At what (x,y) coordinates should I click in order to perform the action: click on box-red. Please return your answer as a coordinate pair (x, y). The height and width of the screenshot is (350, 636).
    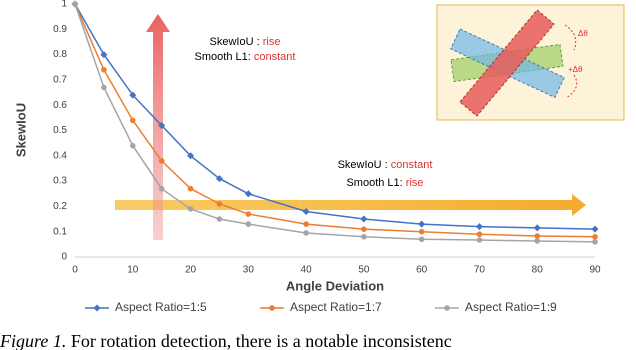
    Looking at the image, I should click on (507, 63).